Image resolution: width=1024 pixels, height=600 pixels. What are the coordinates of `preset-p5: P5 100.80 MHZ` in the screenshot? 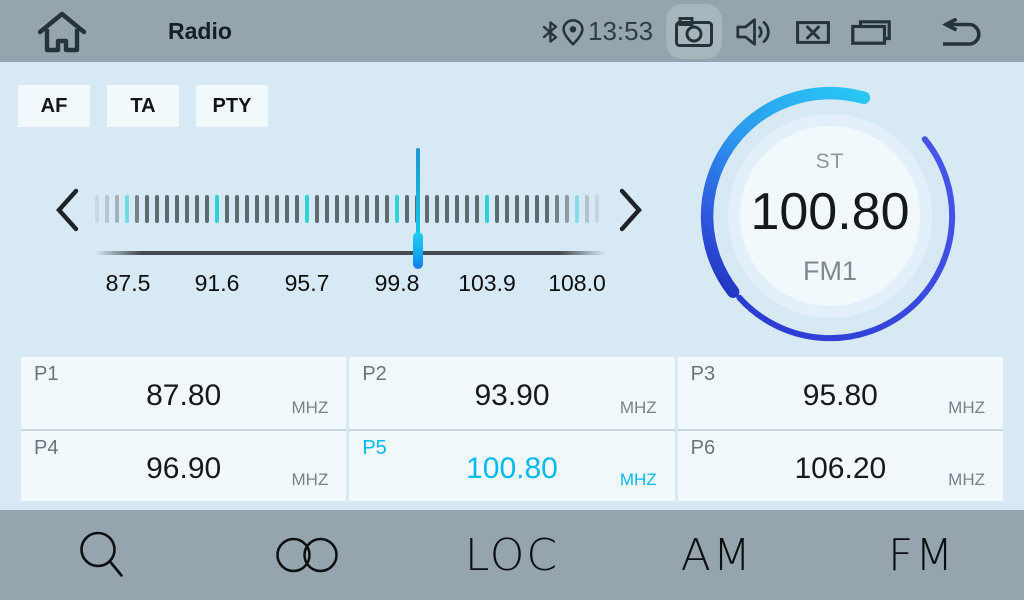 It's located at (512, 465).